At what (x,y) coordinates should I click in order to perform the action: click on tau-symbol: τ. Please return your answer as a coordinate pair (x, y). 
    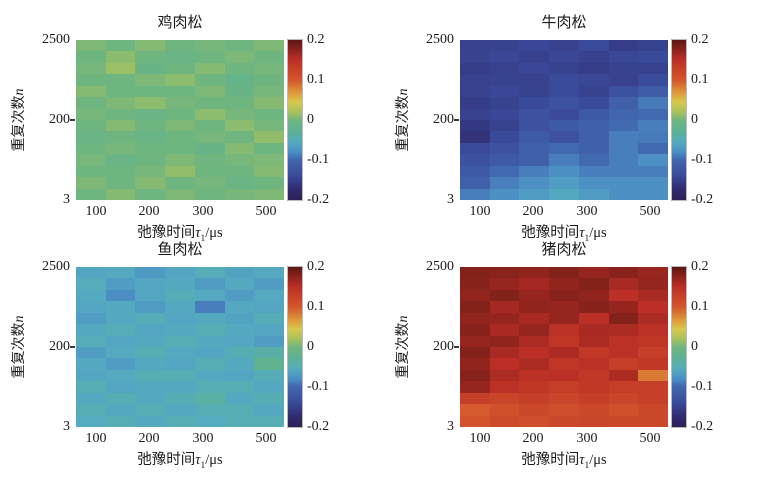
    Looking at the image, I should click on (582, 233).